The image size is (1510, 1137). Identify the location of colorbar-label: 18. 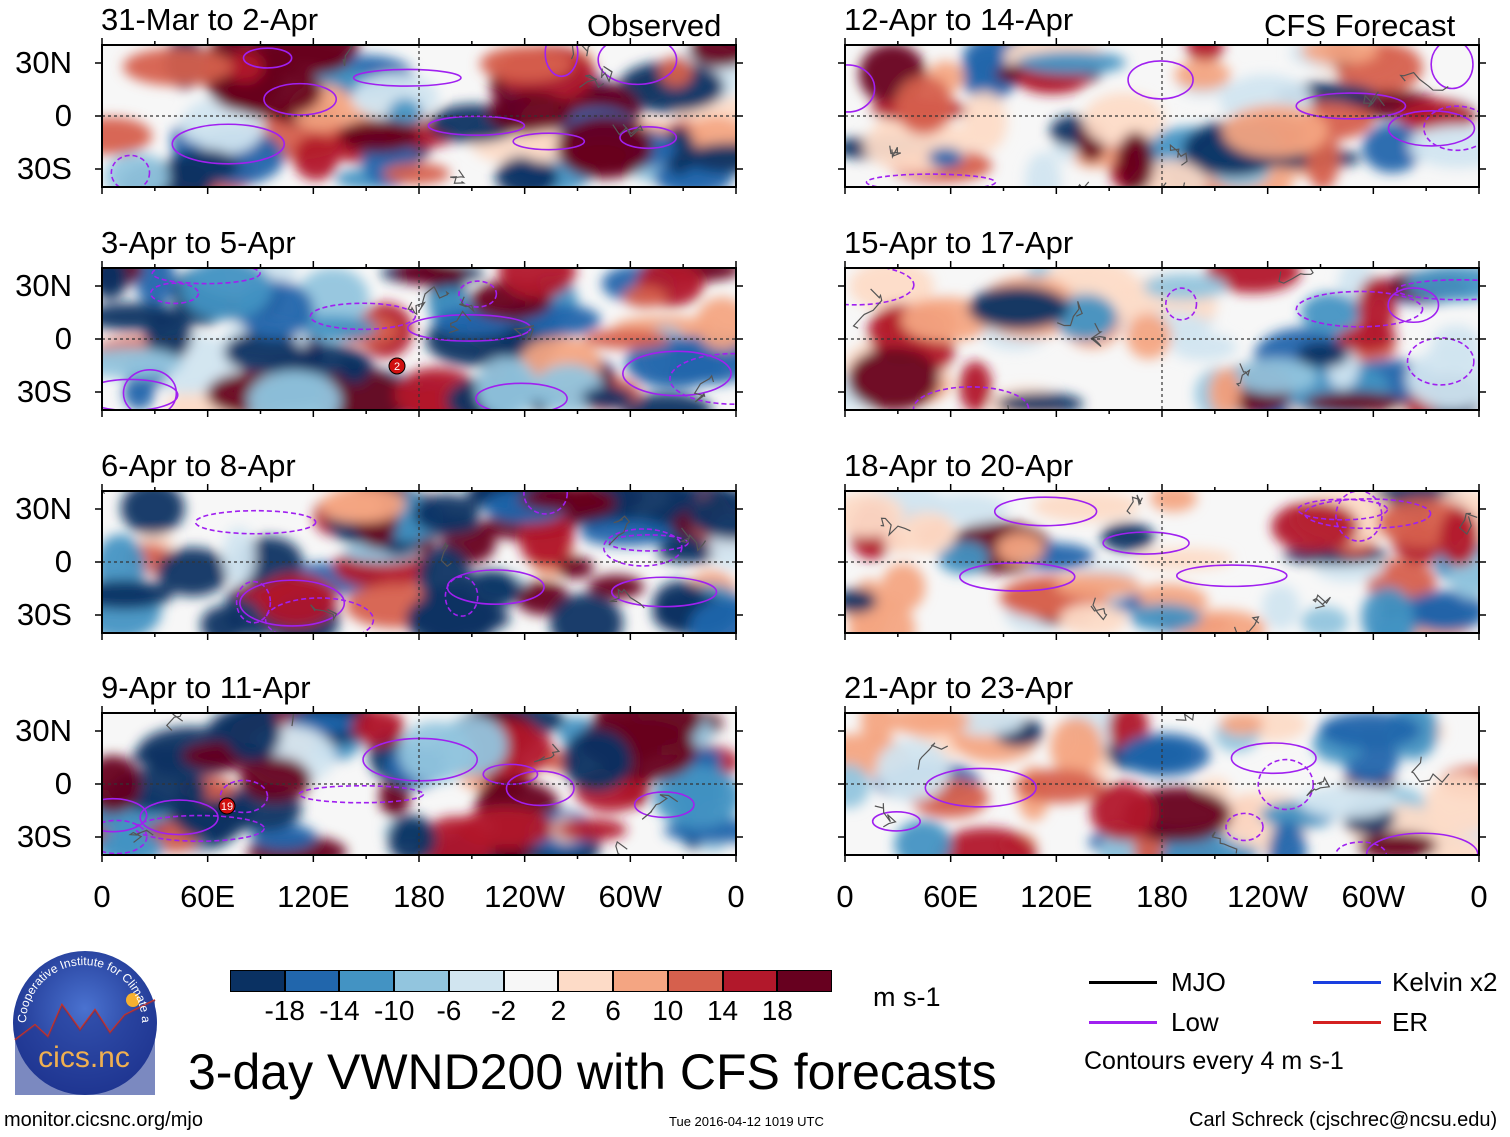
(777, 1010).